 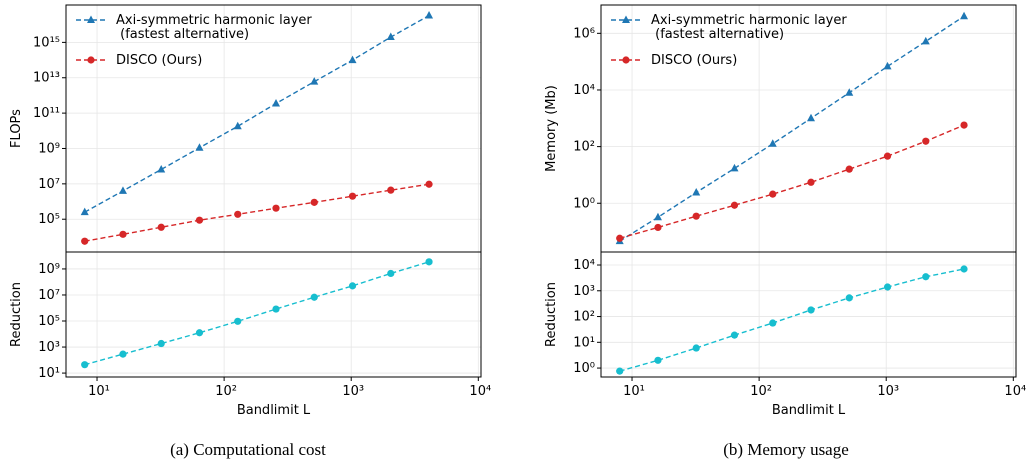 I want to click on caption: (b) Memory usage, so click(x=786, y=449).